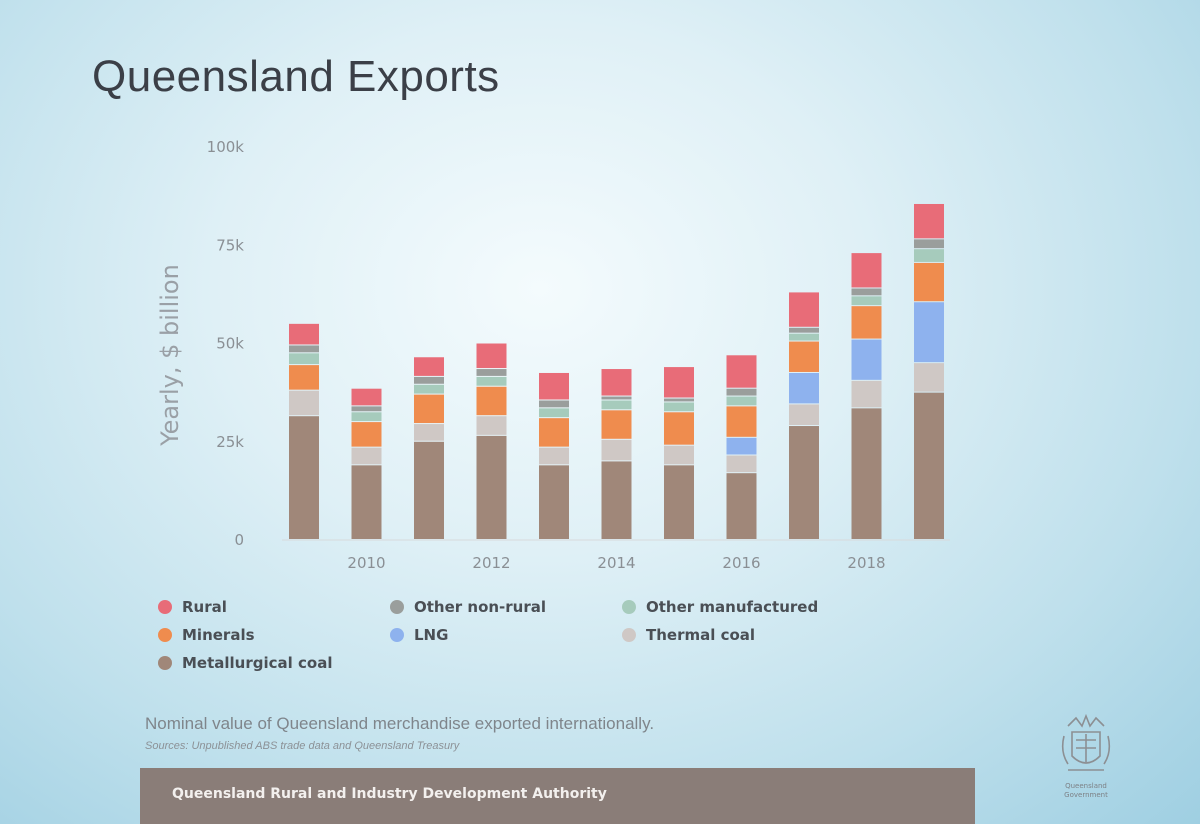 The height and width of the screenshot is (824, 1200). I want to click on legend-item-minerals: Minerals, so click(206, 635).